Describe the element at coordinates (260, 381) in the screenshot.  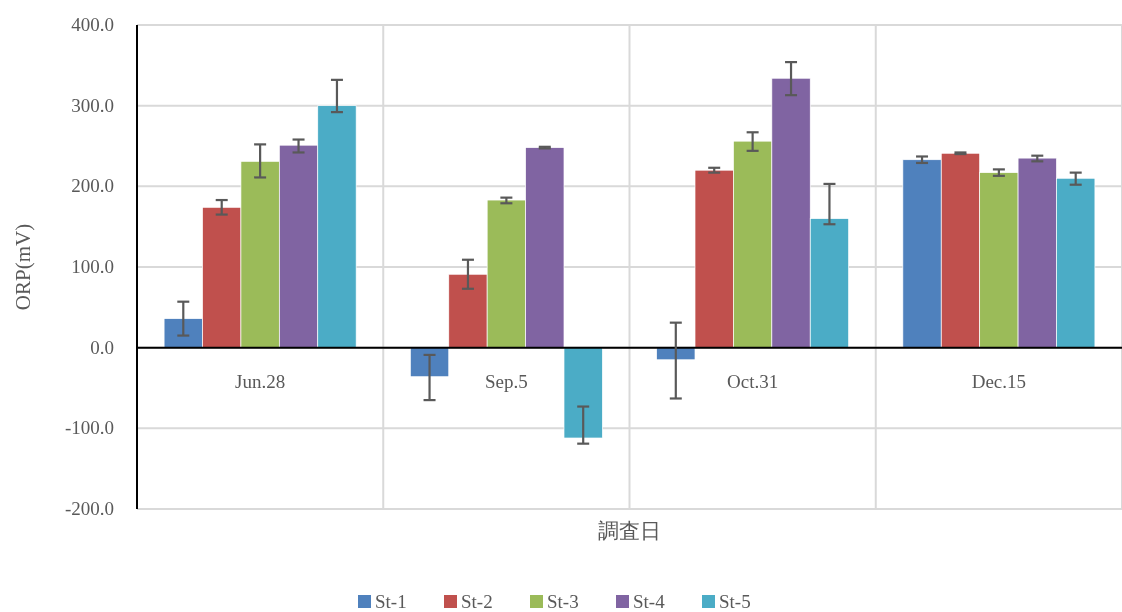
I see `x-tick-label: Jun.28` at that location.